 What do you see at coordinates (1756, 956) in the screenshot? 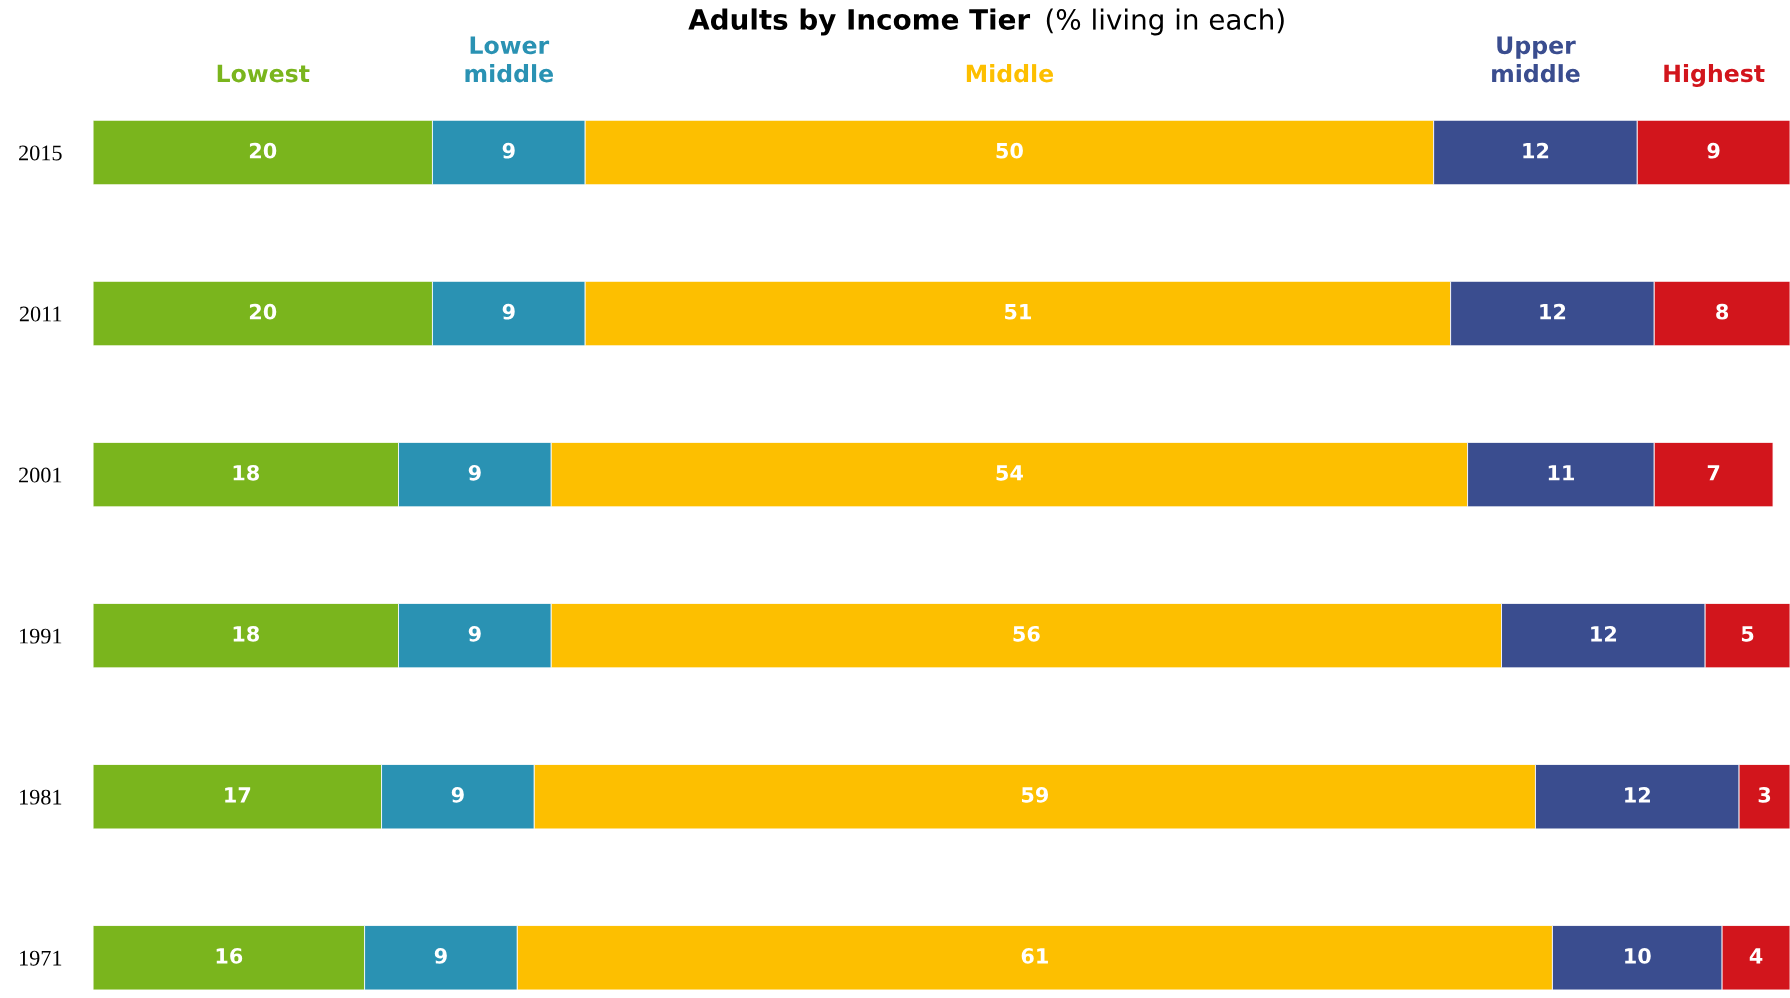
I see `data-label: 4` at bounding box center [1756, 956].